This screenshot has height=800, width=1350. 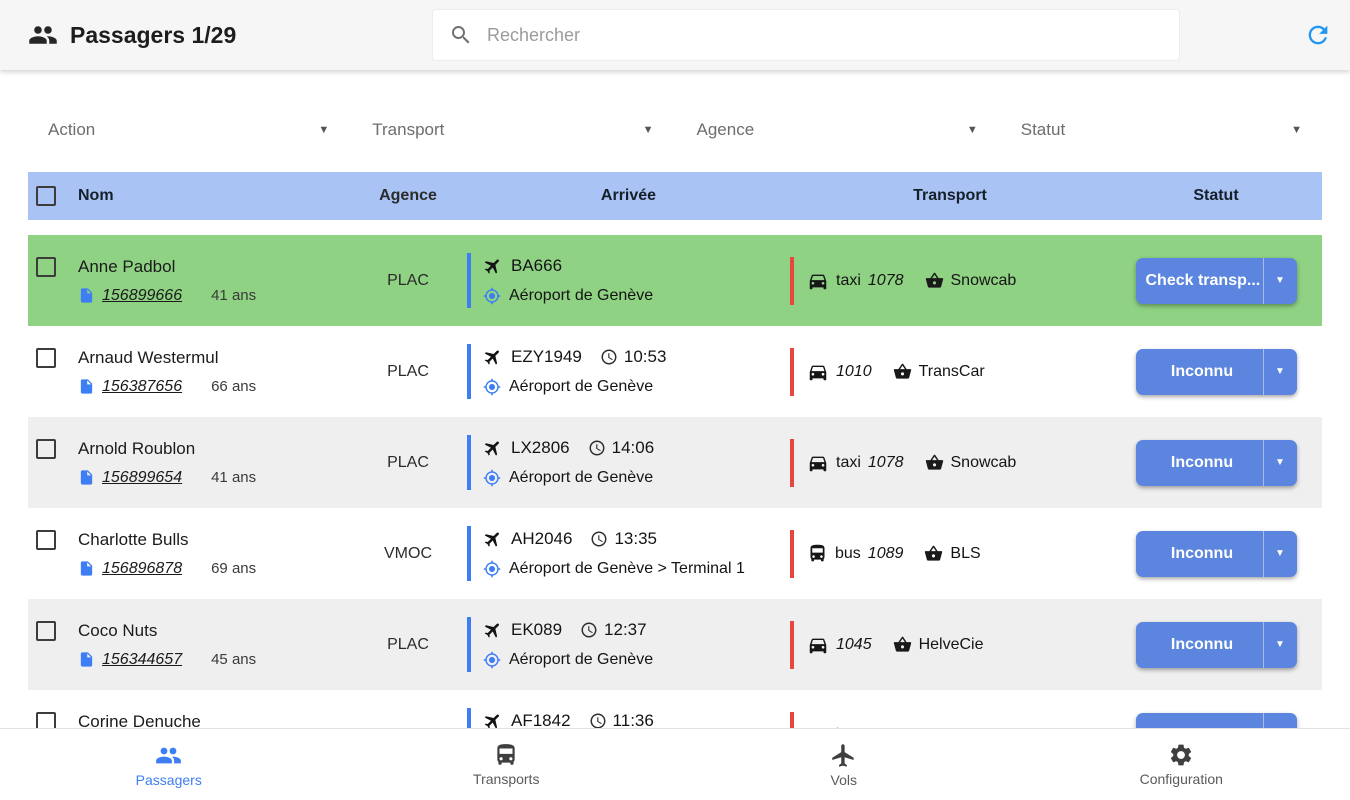 I want to click on title-block: Passagers 1/29, so click(x=216, y=35).